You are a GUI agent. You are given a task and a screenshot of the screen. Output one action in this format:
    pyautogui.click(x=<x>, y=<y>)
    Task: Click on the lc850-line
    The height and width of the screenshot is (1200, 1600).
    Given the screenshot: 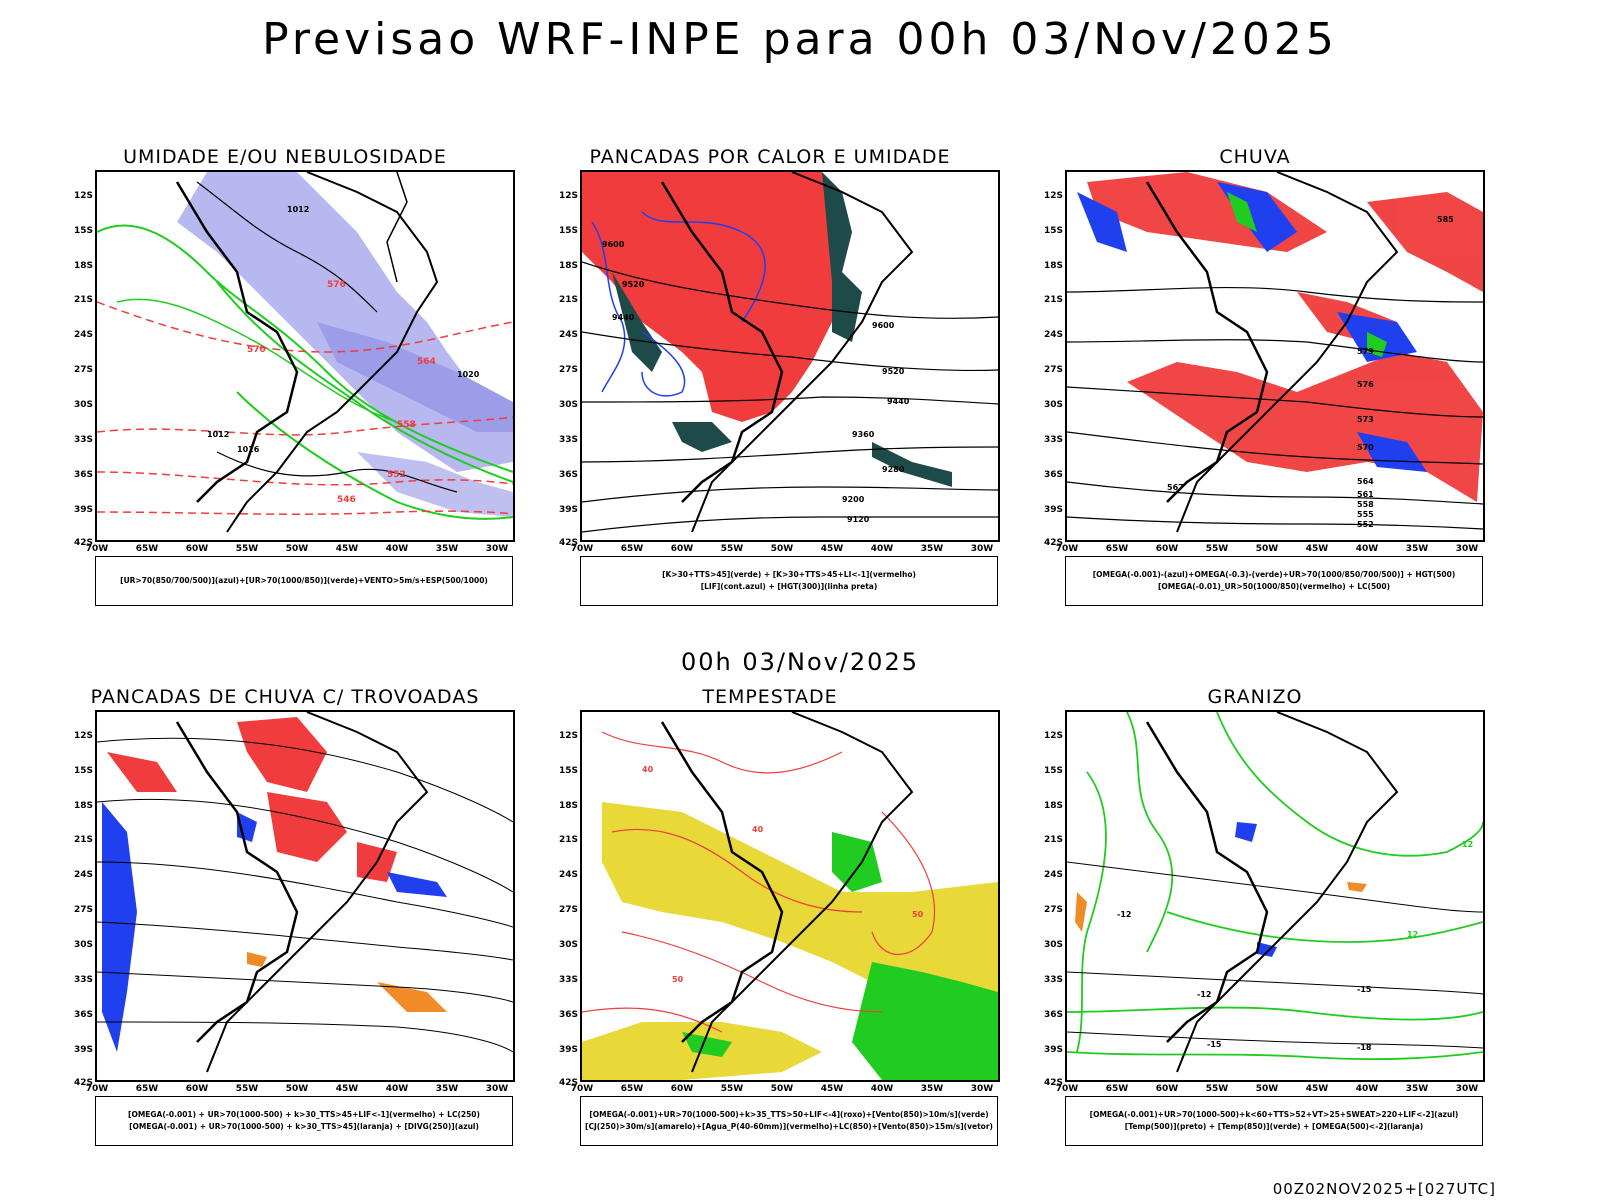 What is the action you would take?
    pyautogui.click(x=752, y=972)
    